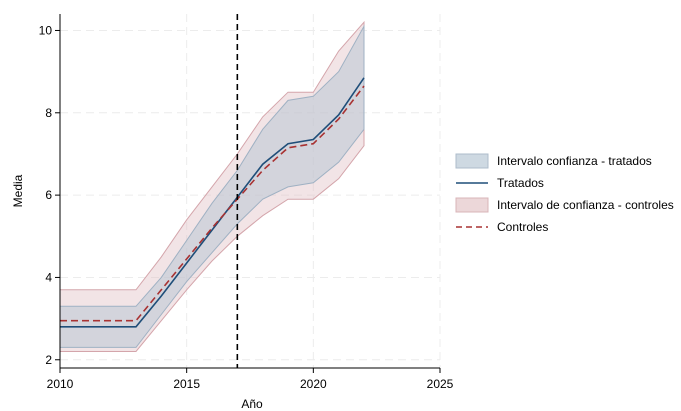 Image resolution: width=681 pixels, height=411 pixels. Describe the element at coordinates (472, 205) in the screenshot. I see `legend-swatch-ci-controls` at that location.